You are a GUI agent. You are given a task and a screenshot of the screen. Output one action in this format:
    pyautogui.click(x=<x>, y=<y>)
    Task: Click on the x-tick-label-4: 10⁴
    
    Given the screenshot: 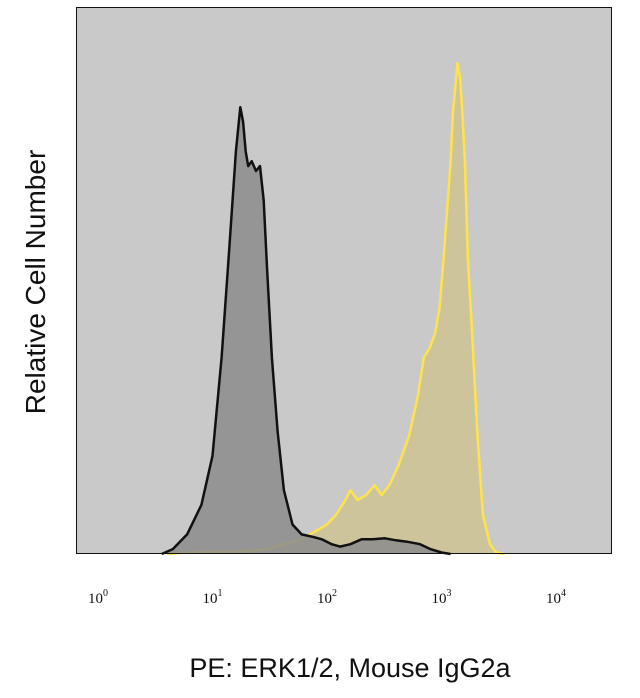 What is the action you would take?
    pyautogui.click(x=556, y=597)
    